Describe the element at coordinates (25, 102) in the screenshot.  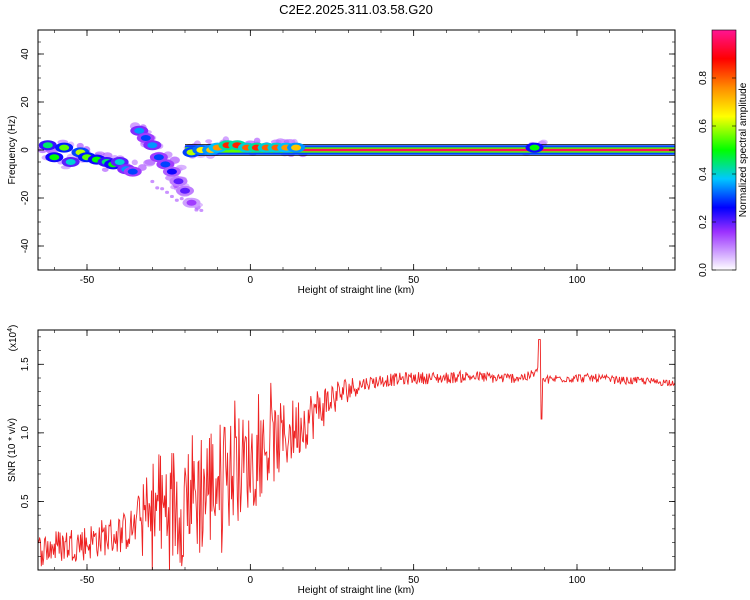
I see `spectrogram-y-tick-label: 20` at that location.